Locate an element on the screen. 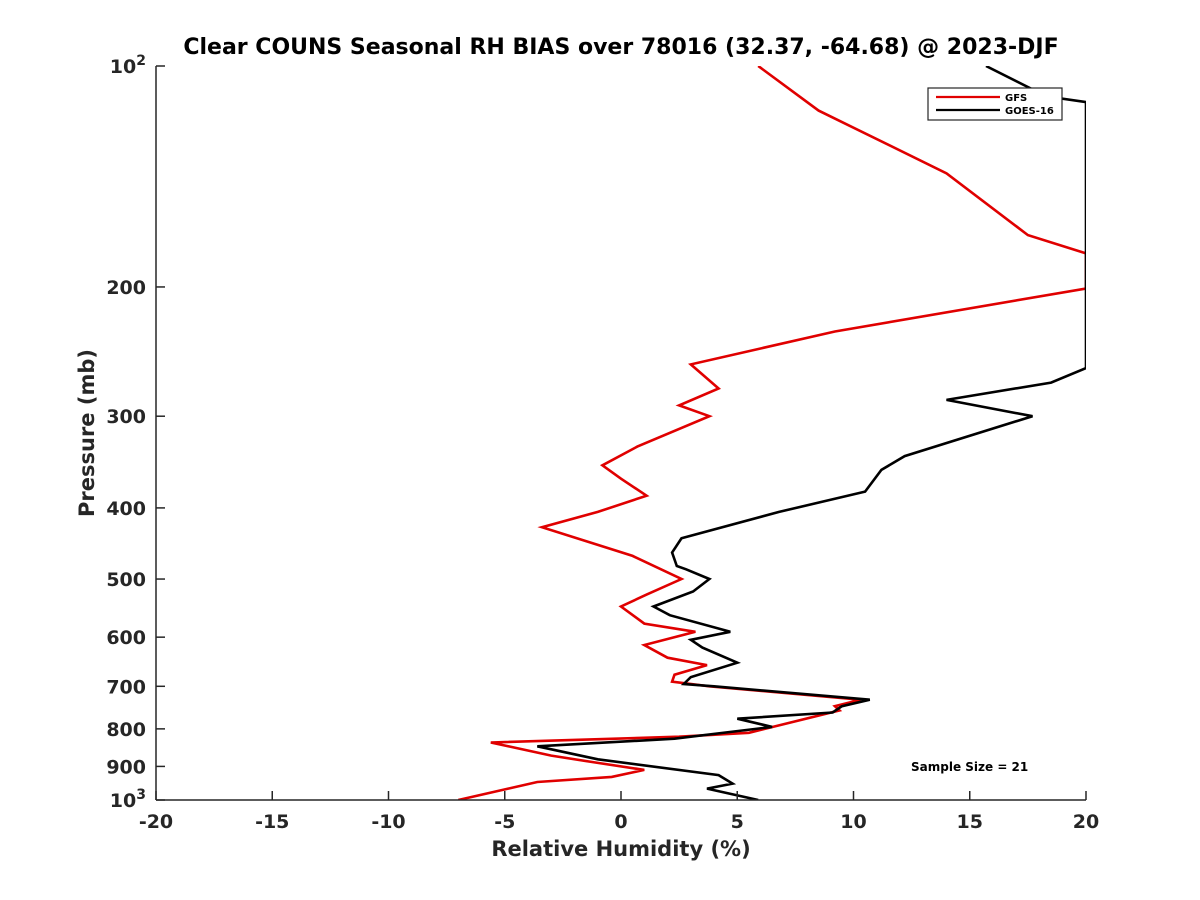  y-tick-label: 200 is located at coordinates (126, 288).